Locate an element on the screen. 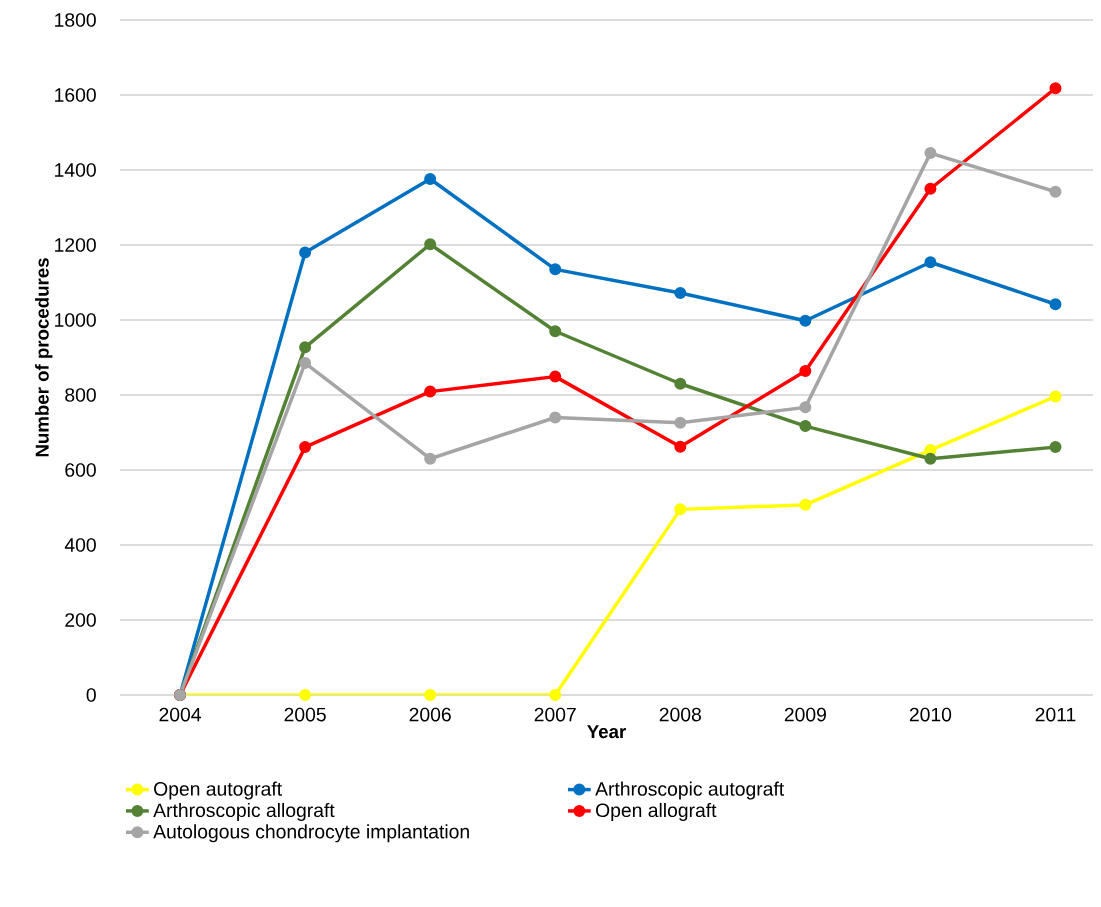  y-tick-label: 800 is located at coordinates (80, 395).